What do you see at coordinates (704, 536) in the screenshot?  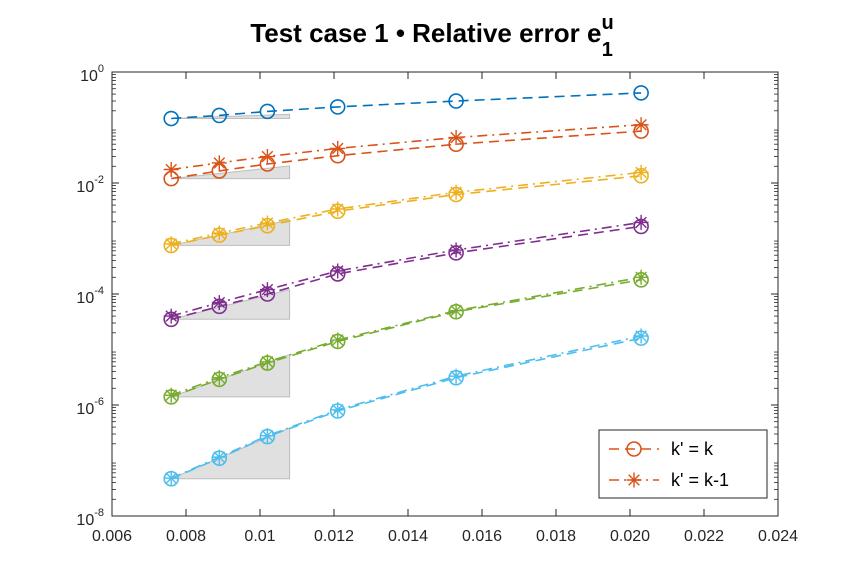 I see `x-tick-label: 0.022` at bounding box center [704, 536].